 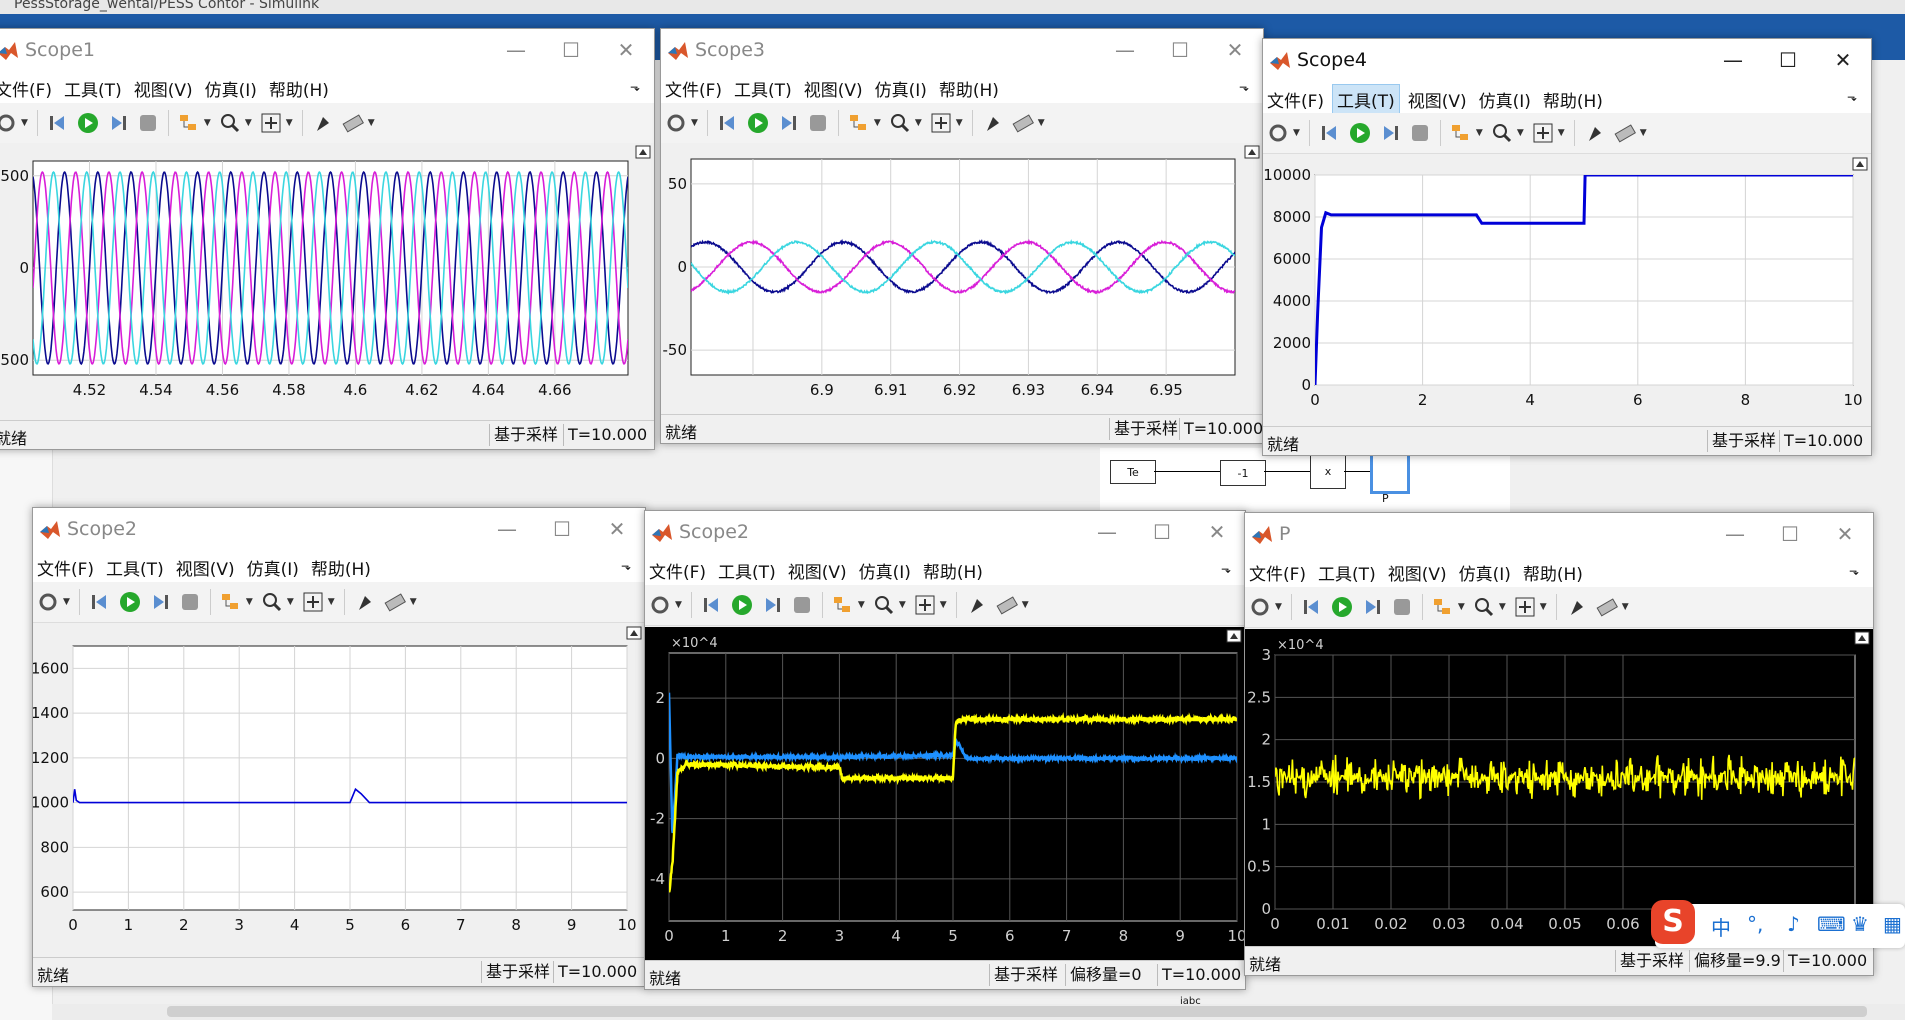 I want to click on plot-svg: 4.52 4.54 4.56 4.58 4.6 4.62 4.64 4.66 500 0 500, so click(x=327, y=281).